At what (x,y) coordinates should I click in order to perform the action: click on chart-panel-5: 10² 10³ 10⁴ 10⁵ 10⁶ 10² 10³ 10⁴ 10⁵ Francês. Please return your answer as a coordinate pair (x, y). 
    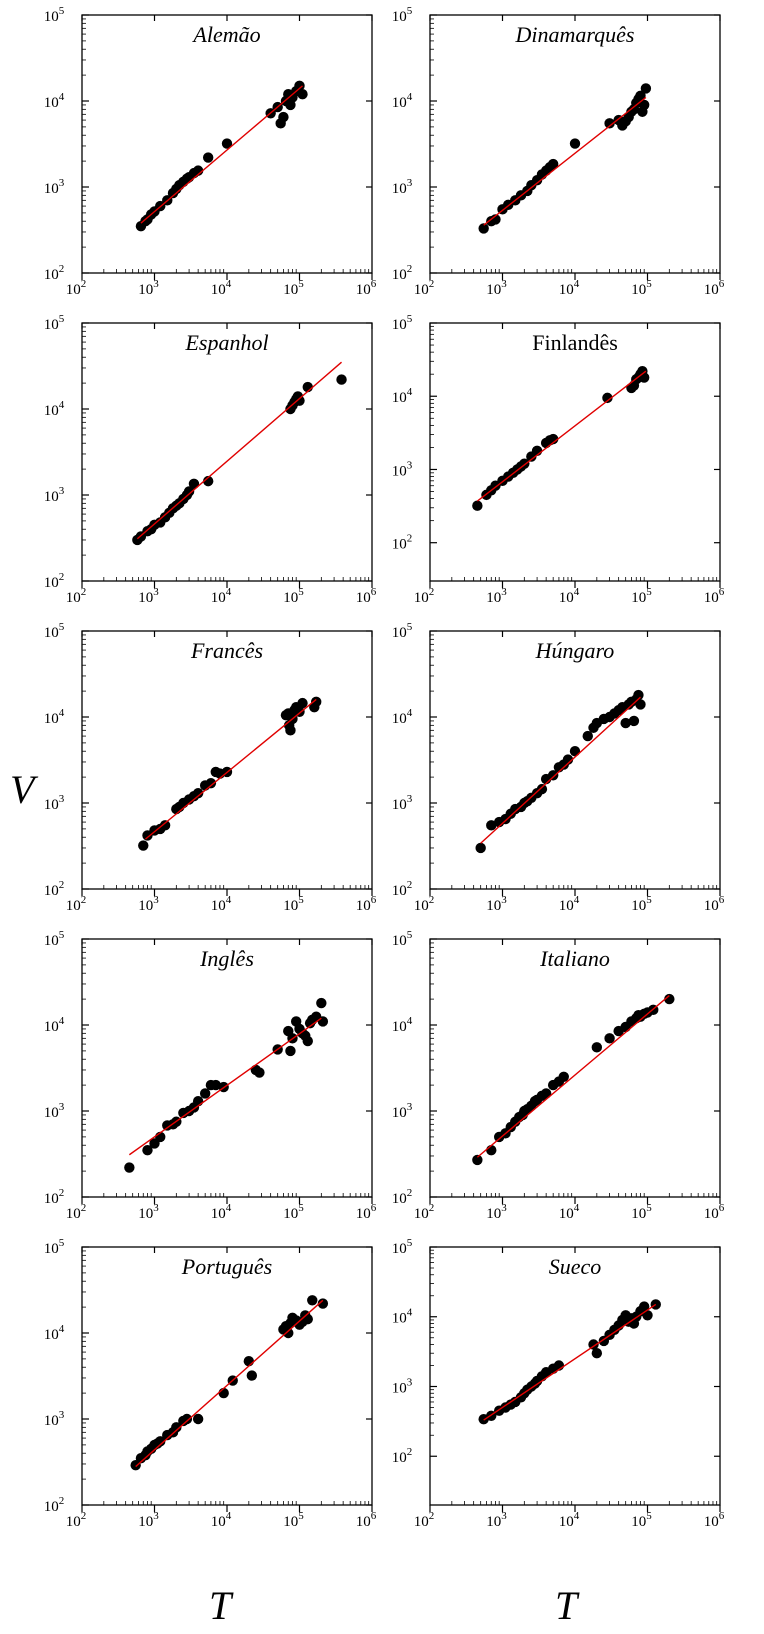
    Looking at the image, I should click on (210, 767).